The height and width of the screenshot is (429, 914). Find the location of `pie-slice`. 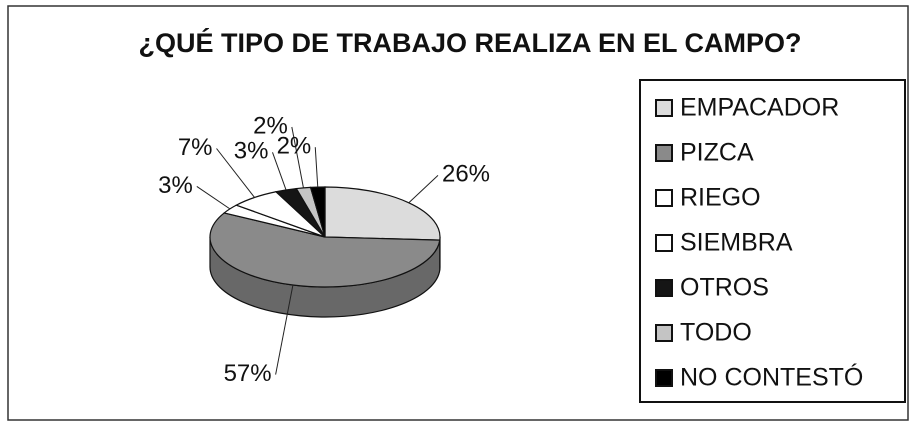

pie-slice is located at coordinates (325, 250).